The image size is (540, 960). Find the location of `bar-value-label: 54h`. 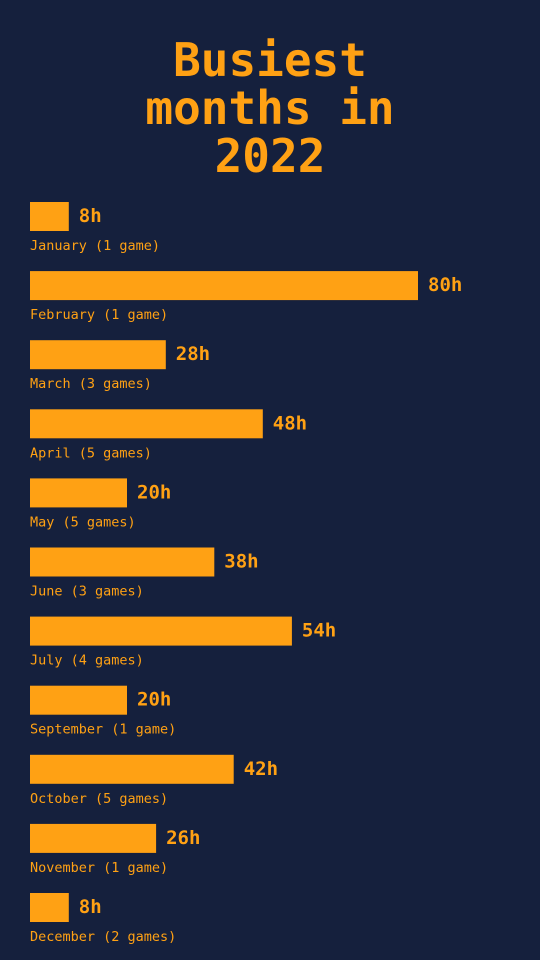

bar-value-label: 54h is located at coordinates (319, 631).